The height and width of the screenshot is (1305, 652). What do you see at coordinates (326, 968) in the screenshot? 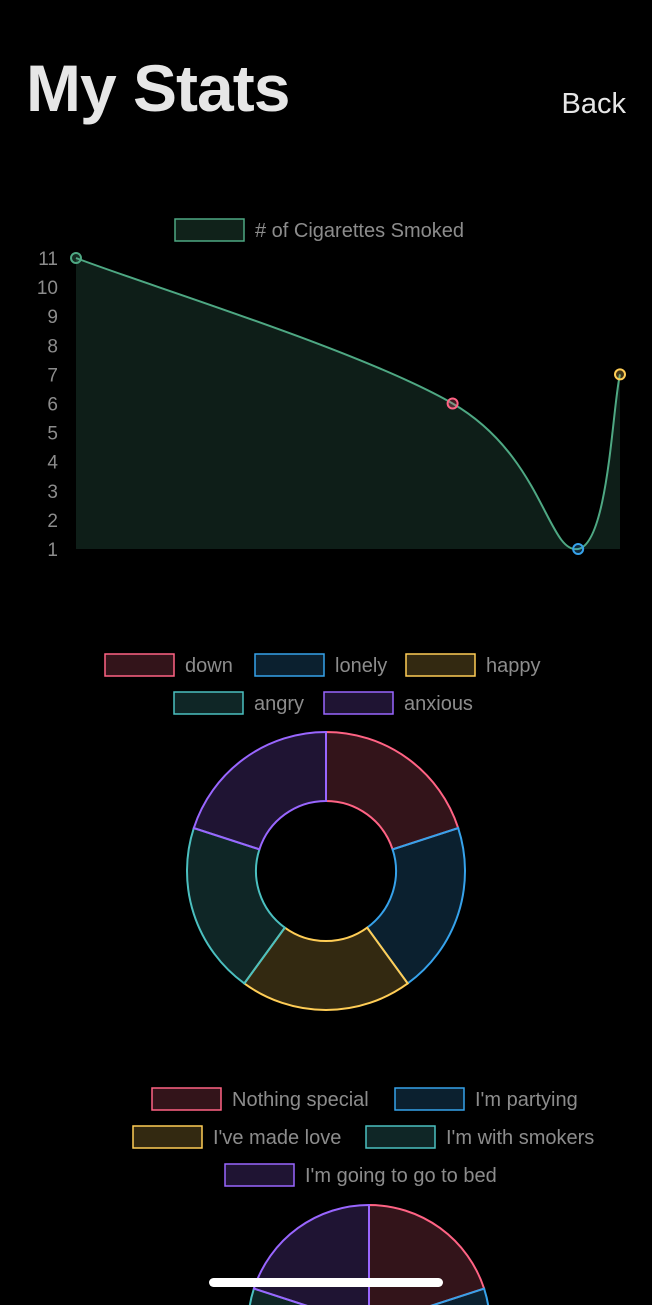
I see `pie-slice-happy` at bounding box center [326, 968].